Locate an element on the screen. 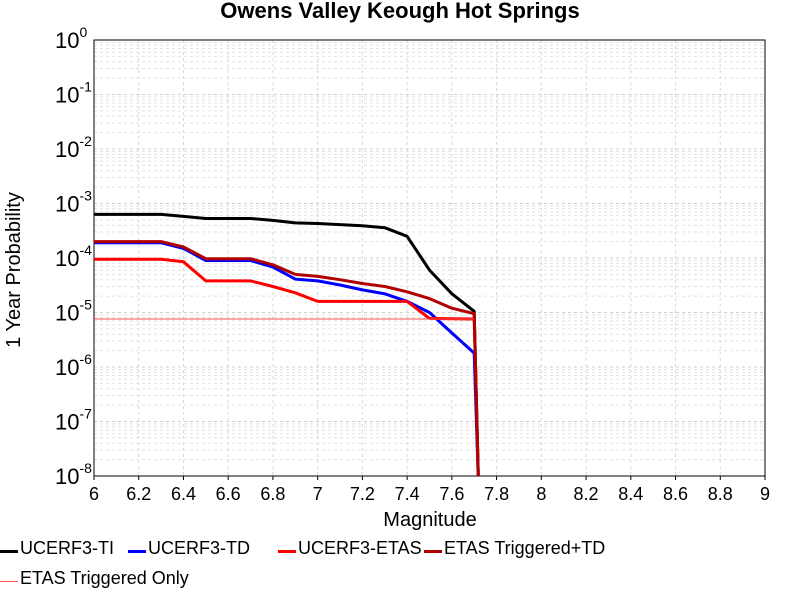 Image resolution: width=800 pixels, height=600 pixels. x-tick-label: 7 is located at coordinates (318, 494).